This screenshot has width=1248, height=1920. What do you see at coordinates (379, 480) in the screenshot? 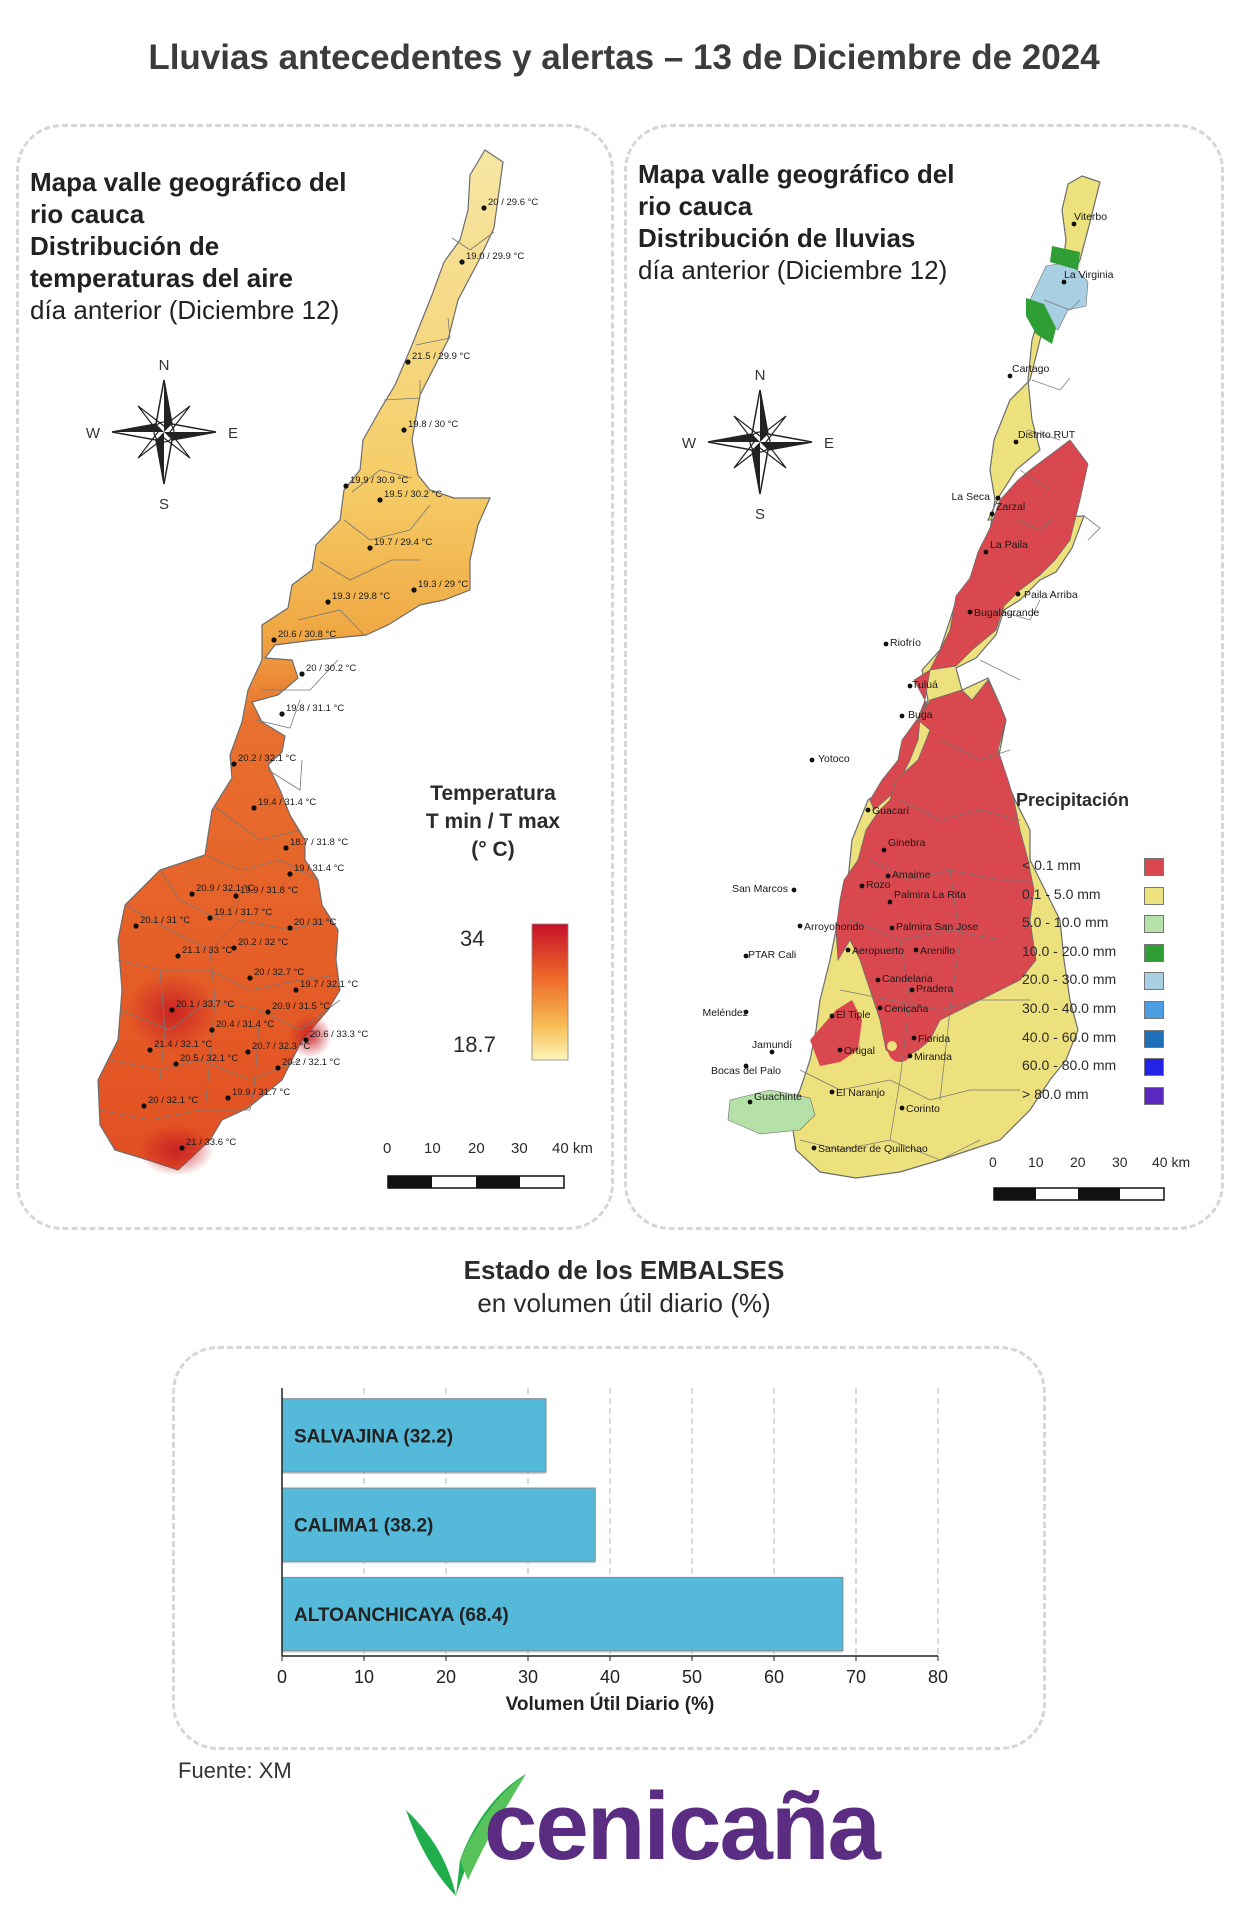
I see `temp-station-label: 19.9 / 30.9 °C` at bounding box center [379, 480].